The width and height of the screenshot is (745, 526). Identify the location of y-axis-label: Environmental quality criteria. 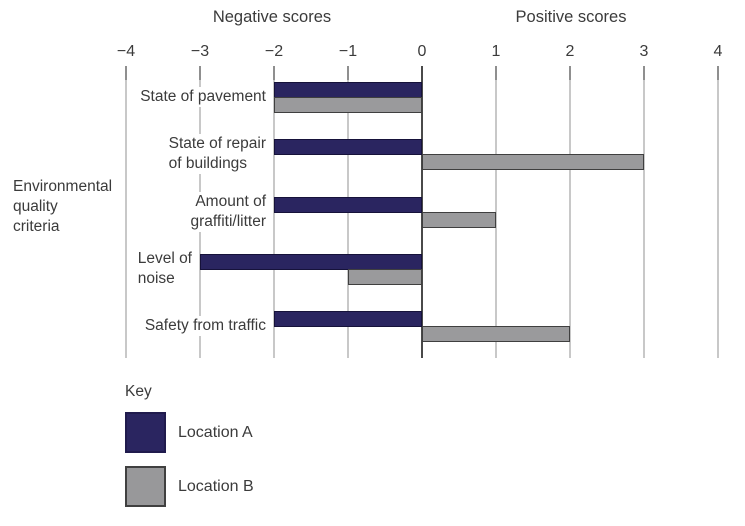
(62, 207).